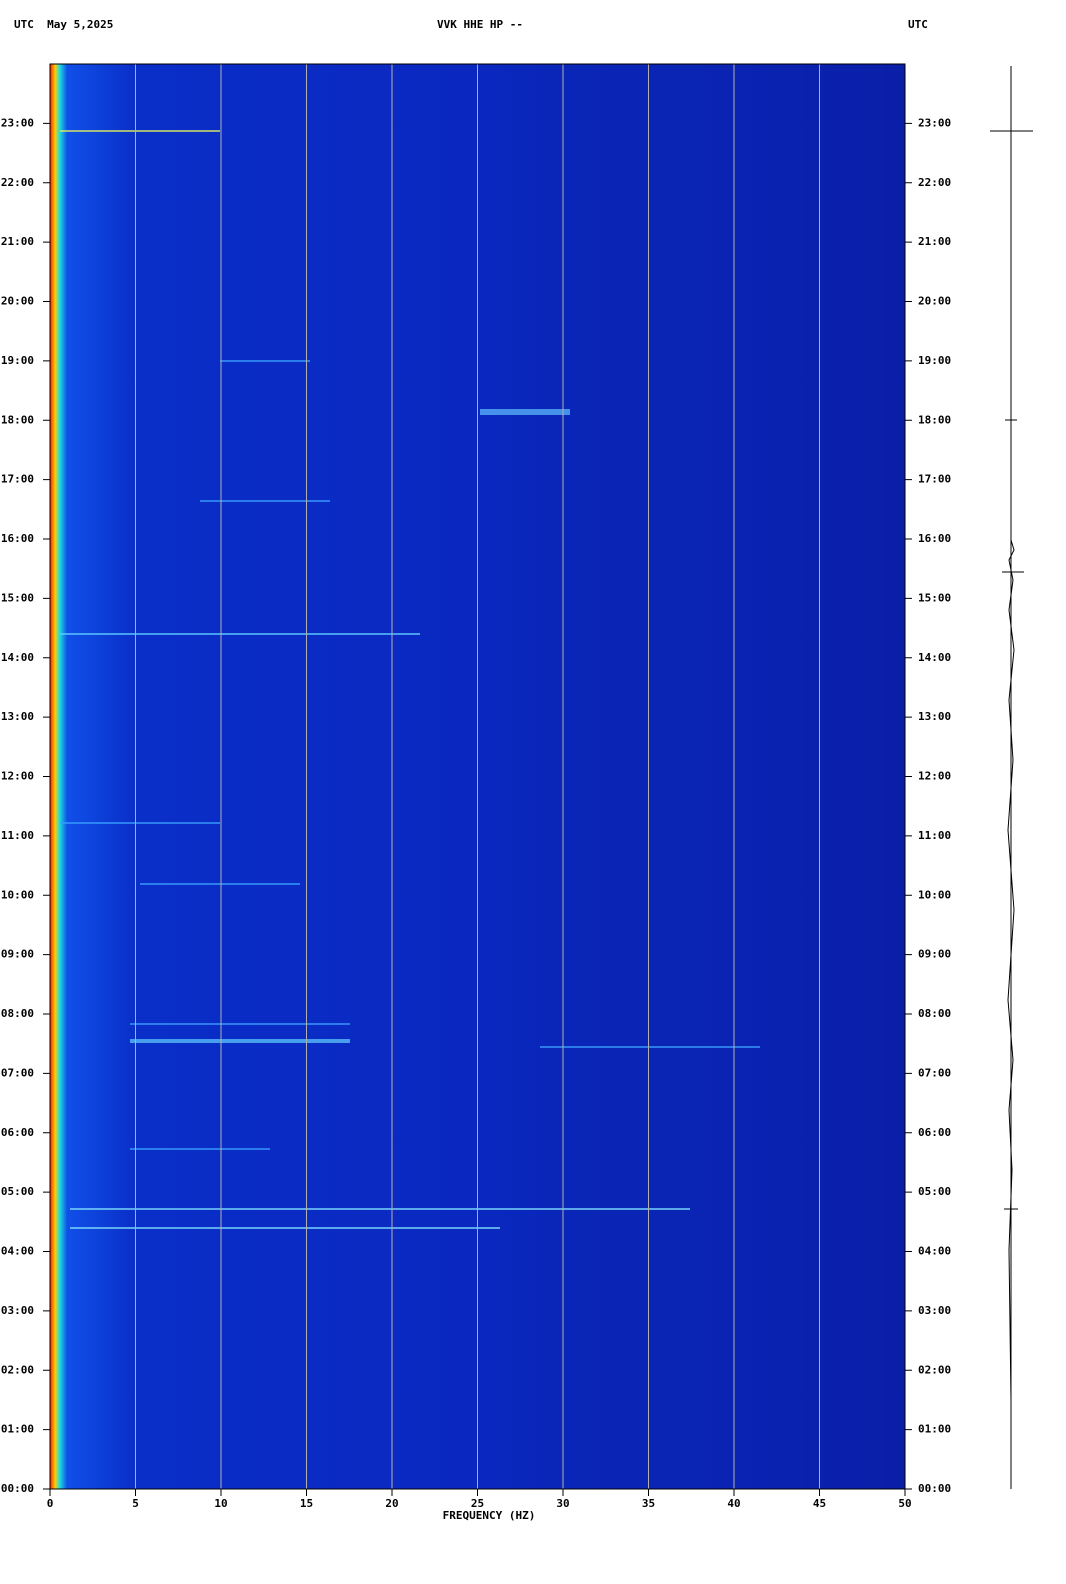  What do you see at coordinates (17, 1429) in the screenshot?
I see `y-tick-label-left: 01:00` at bounding box center [17, 1429].